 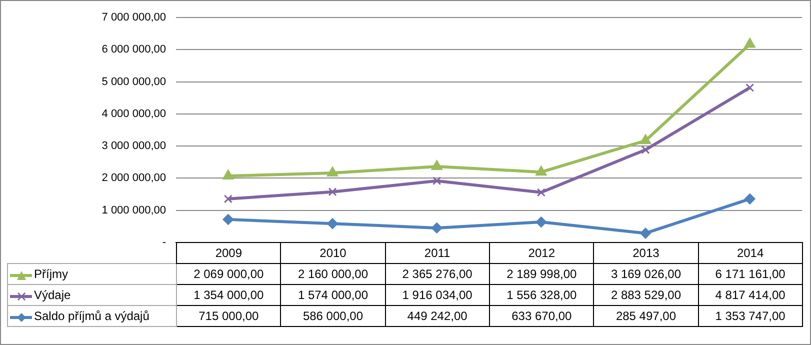 I want to click on x-tick-label: 2011, so click(x=437, y=253).